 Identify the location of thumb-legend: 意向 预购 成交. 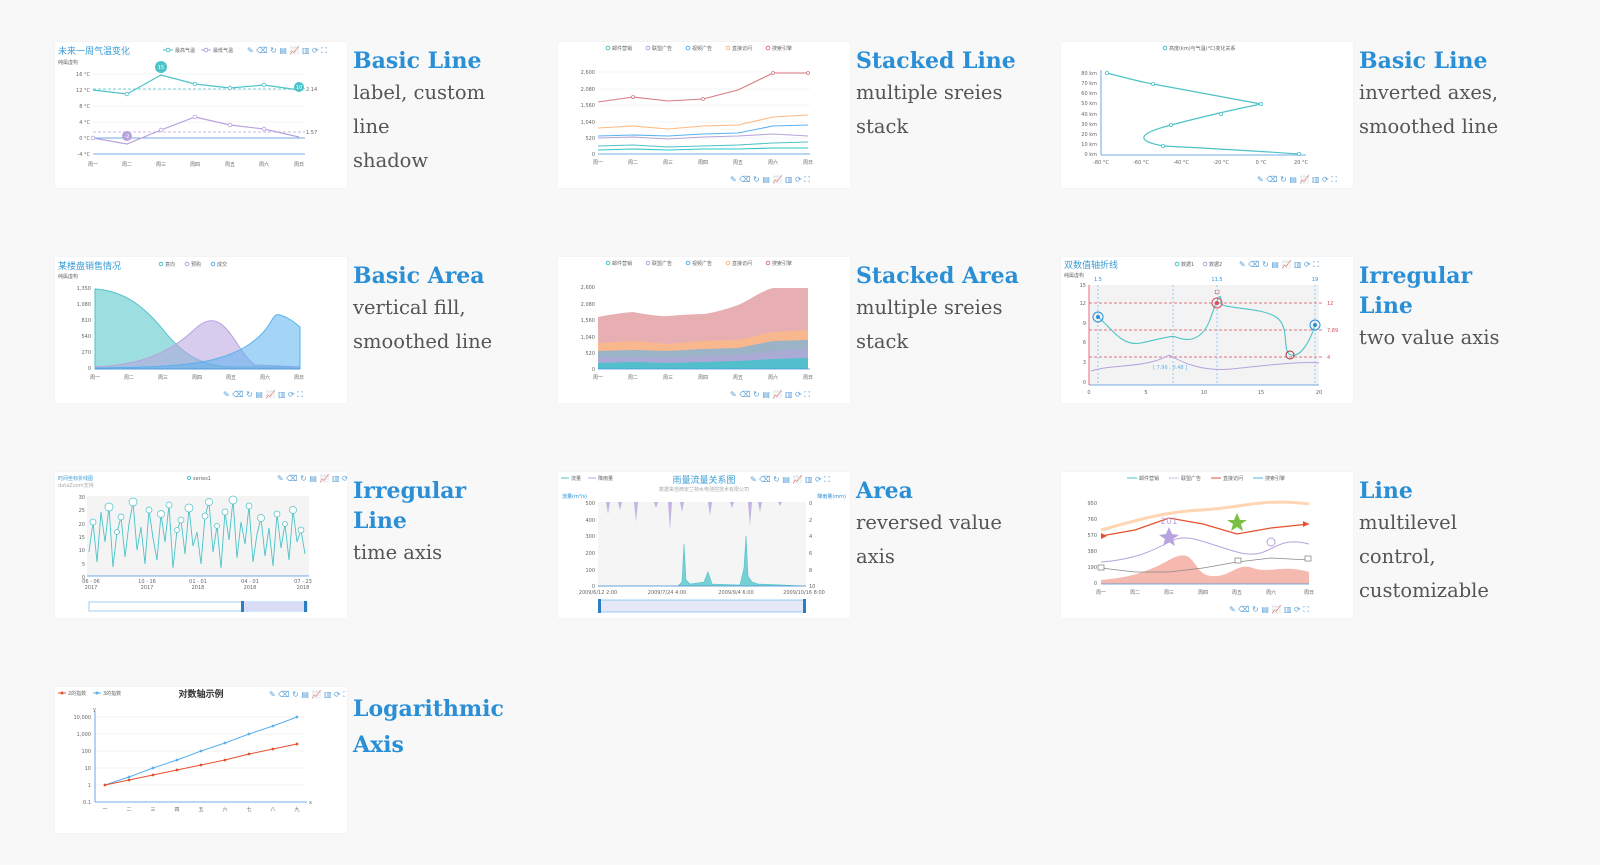
(192, 264).